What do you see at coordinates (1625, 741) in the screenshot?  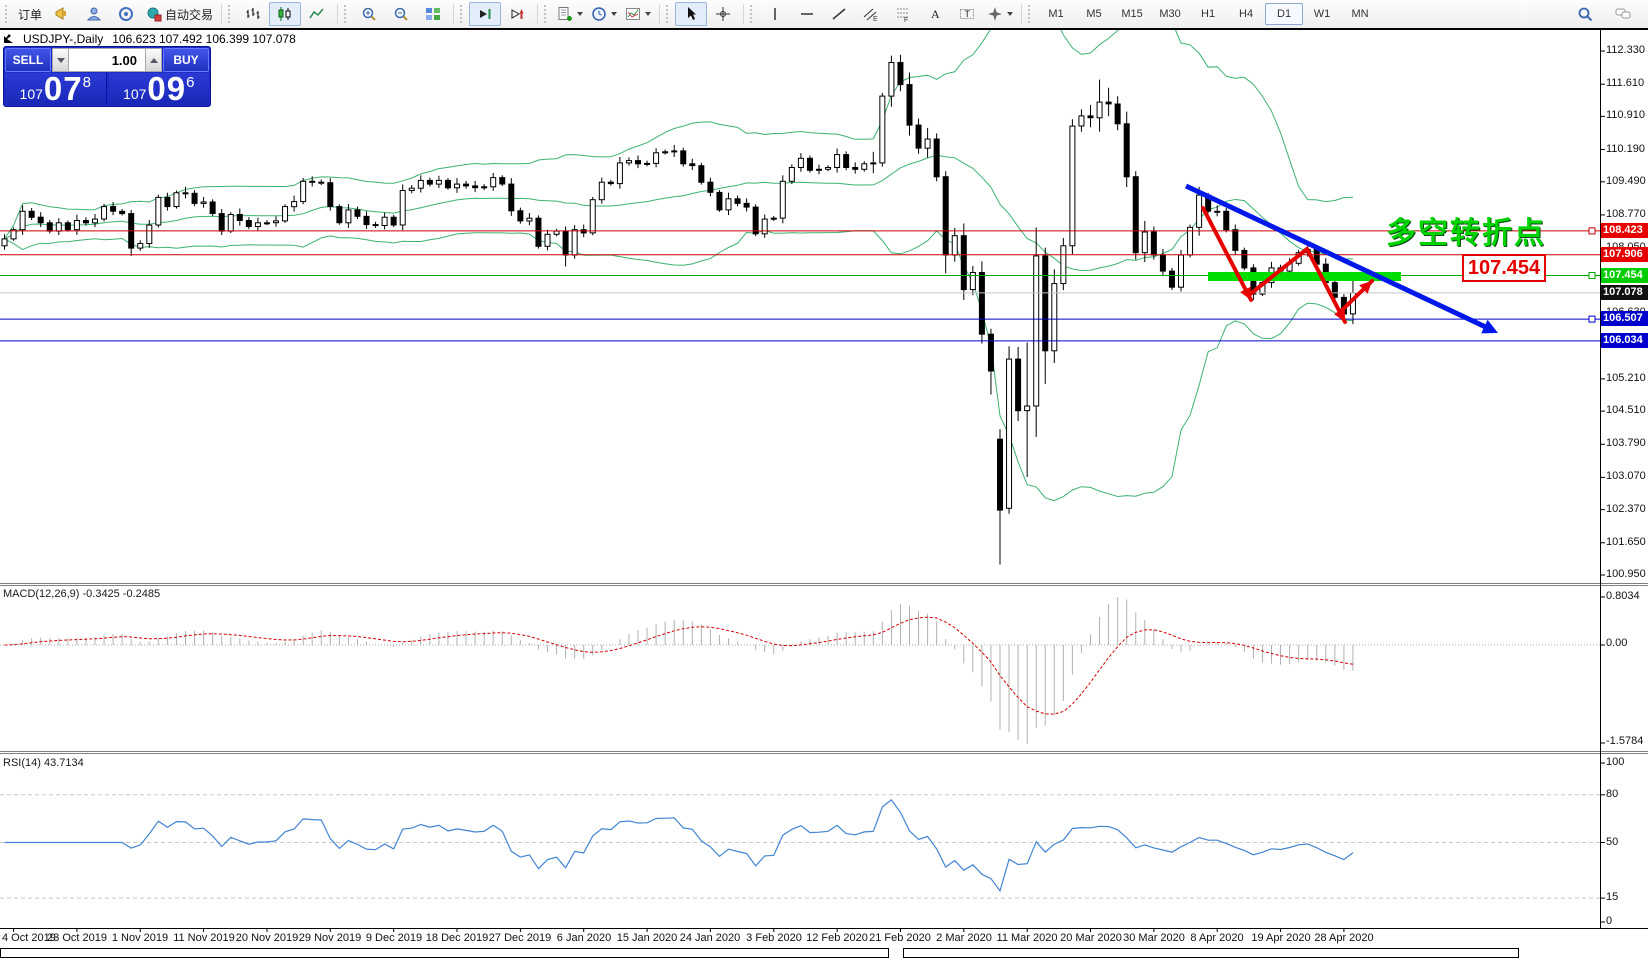 I see `macd-axis-tick: -1.5784` at bounding box center [1625, 741].